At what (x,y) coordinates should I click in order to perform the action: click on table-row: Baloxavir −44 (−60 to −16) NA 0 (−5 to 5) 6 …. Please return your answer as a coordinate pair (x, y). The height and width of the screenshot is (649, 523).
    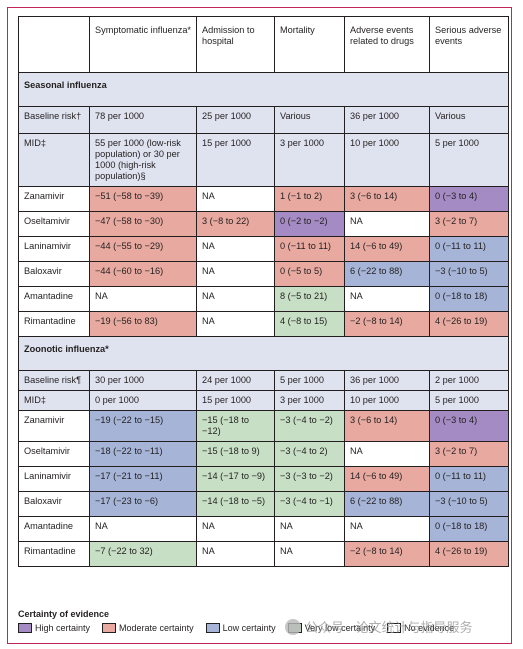
    Looking at the image, I should click on (263, 274).